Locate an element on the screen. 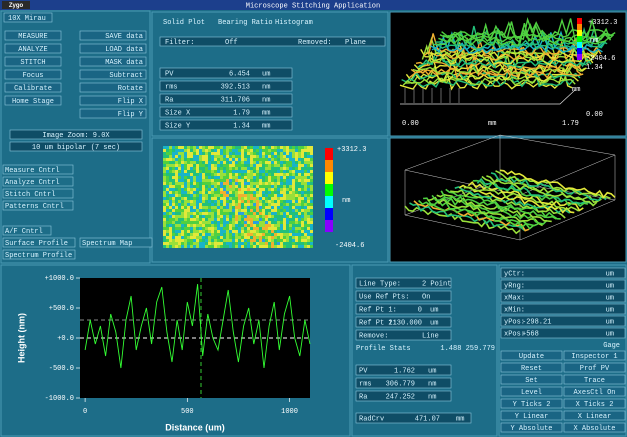  axis-field-label: xPos: is located at coordinates (514, 334).